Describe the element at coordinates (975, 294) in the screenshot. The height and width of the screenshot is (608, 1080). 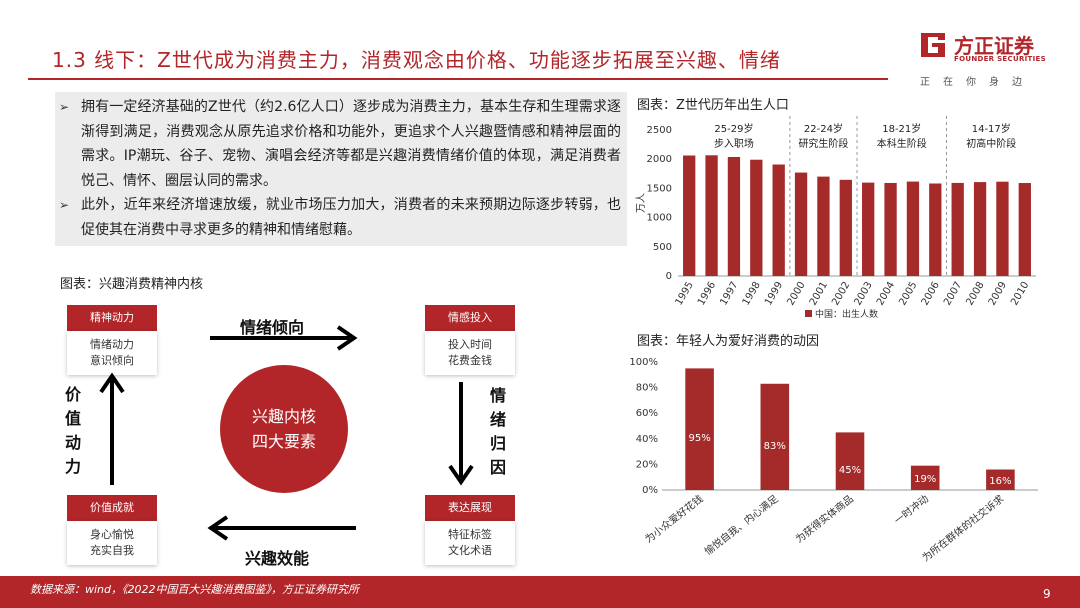
I see `x-tick-label: 2008` at that location.